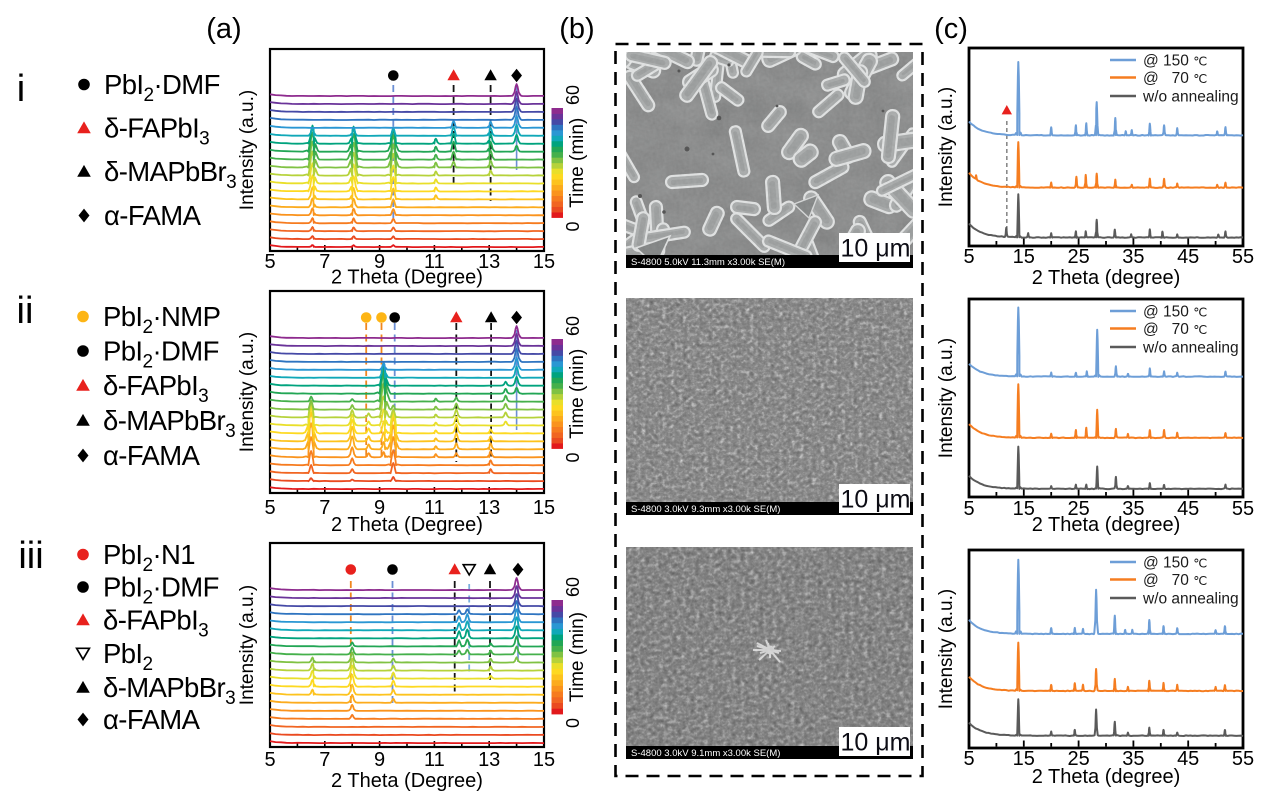 This screenshot has width=1269, height=799. I want to click on svg-text: ii, so click(25, 311).